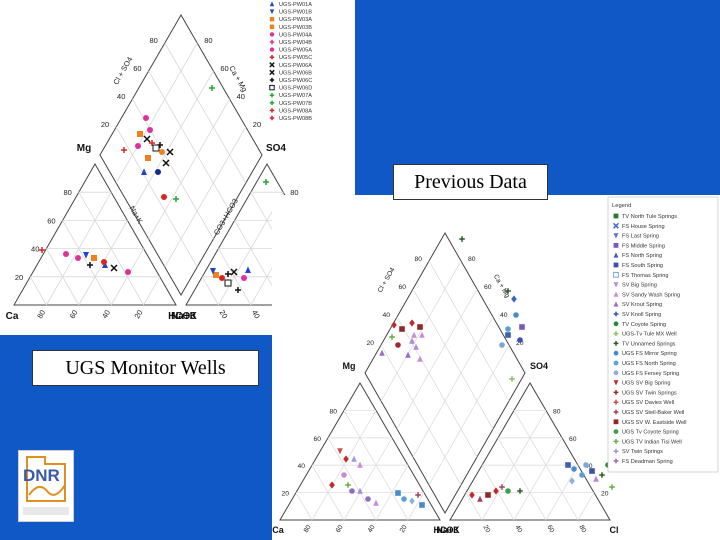 The width and height of the screenshot is (720, 540). Describe the element at coordinates (301, 466) in the screenshot. I see `mg-tick: 40` at that location.